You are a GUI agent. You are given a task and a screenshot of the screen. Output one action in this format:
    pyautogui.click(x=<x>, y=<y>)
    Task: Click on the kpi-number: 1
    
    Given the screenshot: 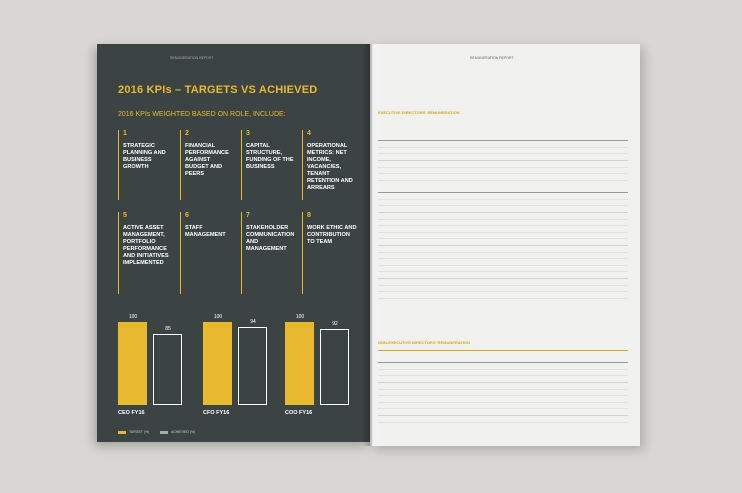 What is the action you would take?
    pyautogui.click(x=125, y=133)
    